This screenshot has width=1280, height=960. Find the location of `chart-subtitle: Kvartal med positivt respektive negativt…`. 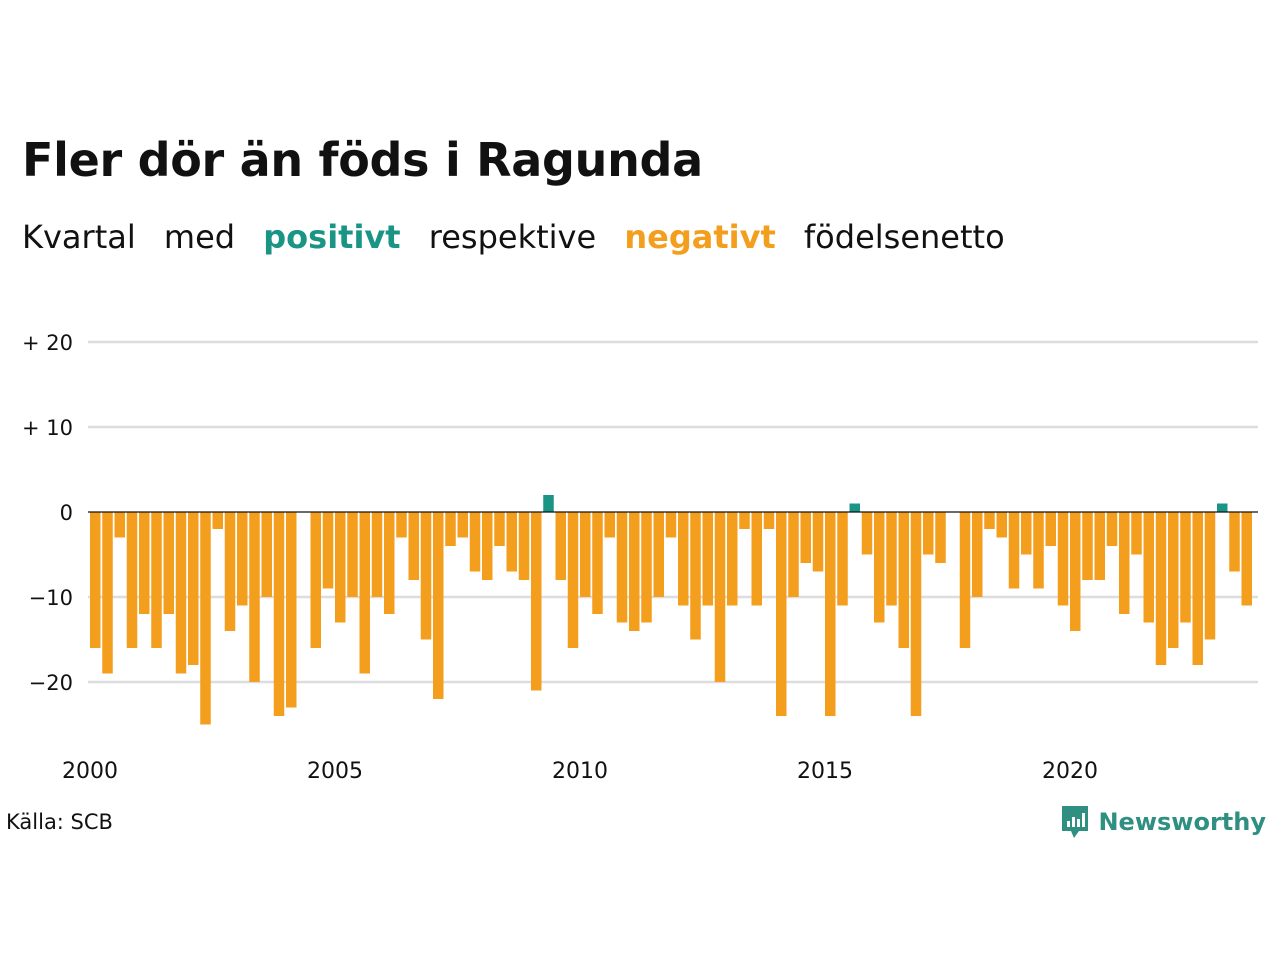

chart-subtitle: Kvartal med positivt respektive negativt… is located at coordinates (522, 237).